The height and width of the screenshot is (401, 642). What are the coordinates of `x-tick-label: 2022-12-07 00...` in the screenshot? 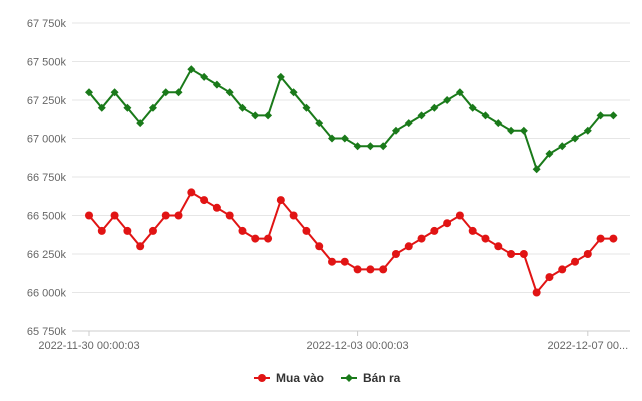 It's located at (587, 346).